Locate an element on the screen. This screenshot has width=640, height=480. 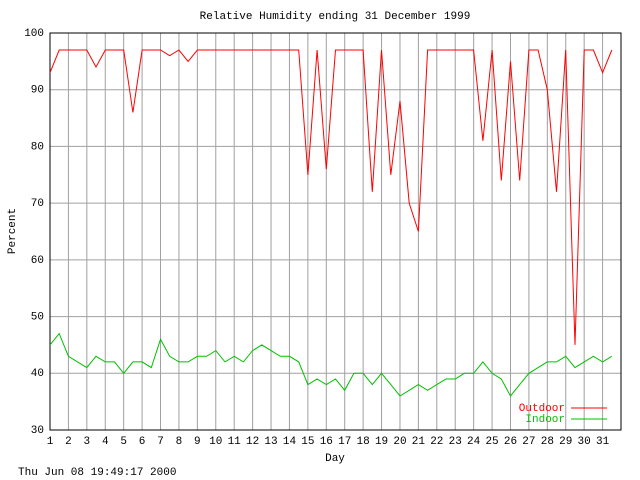
x-tick-label: 30 is located at coordinates (584, 442).